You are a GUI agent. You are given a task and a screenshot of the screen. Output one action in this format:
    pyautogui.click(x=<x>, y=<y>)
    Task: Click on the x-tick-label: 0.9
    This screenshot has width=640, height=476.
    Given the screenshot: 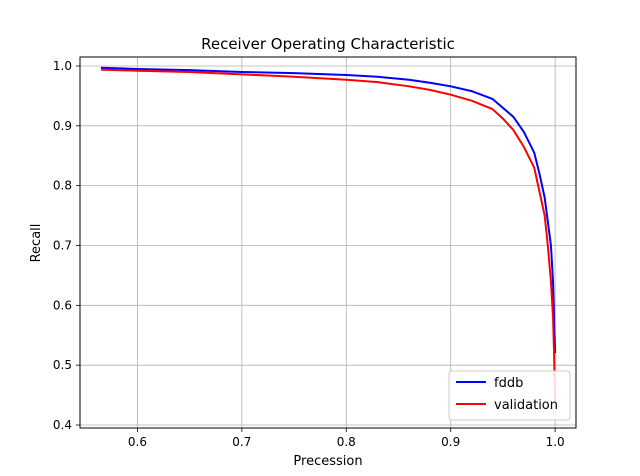 What is the action you would take?
    pyautogui.click(x=450, y=442)
    